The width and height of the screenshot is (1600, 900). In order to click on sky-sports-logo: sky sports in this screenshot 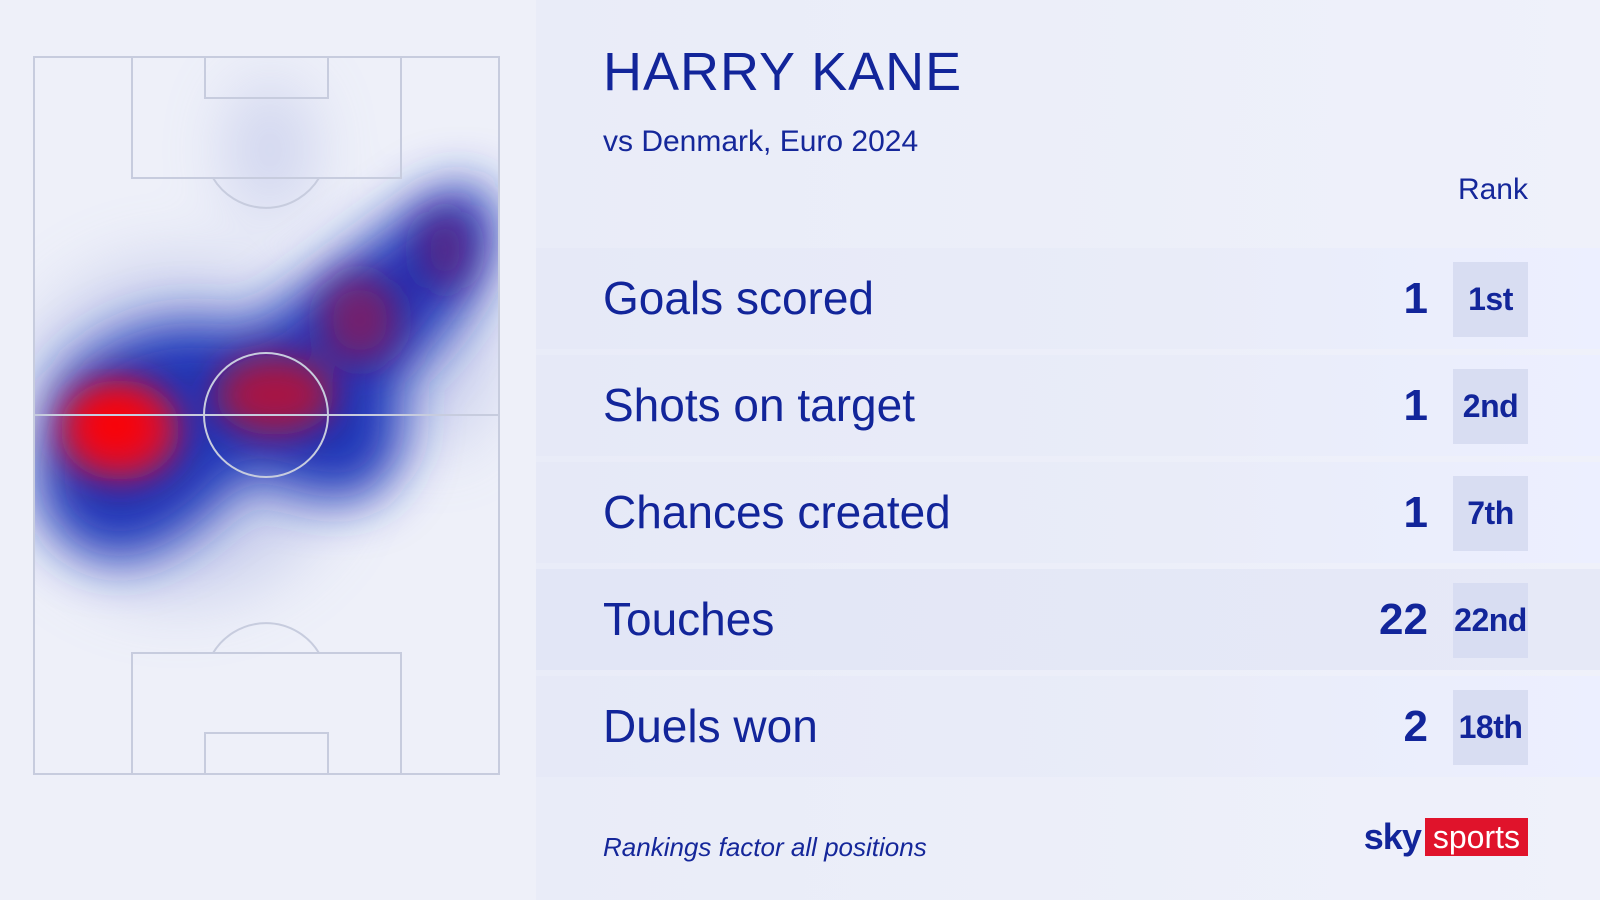, I will do `click(1446, 837)`.